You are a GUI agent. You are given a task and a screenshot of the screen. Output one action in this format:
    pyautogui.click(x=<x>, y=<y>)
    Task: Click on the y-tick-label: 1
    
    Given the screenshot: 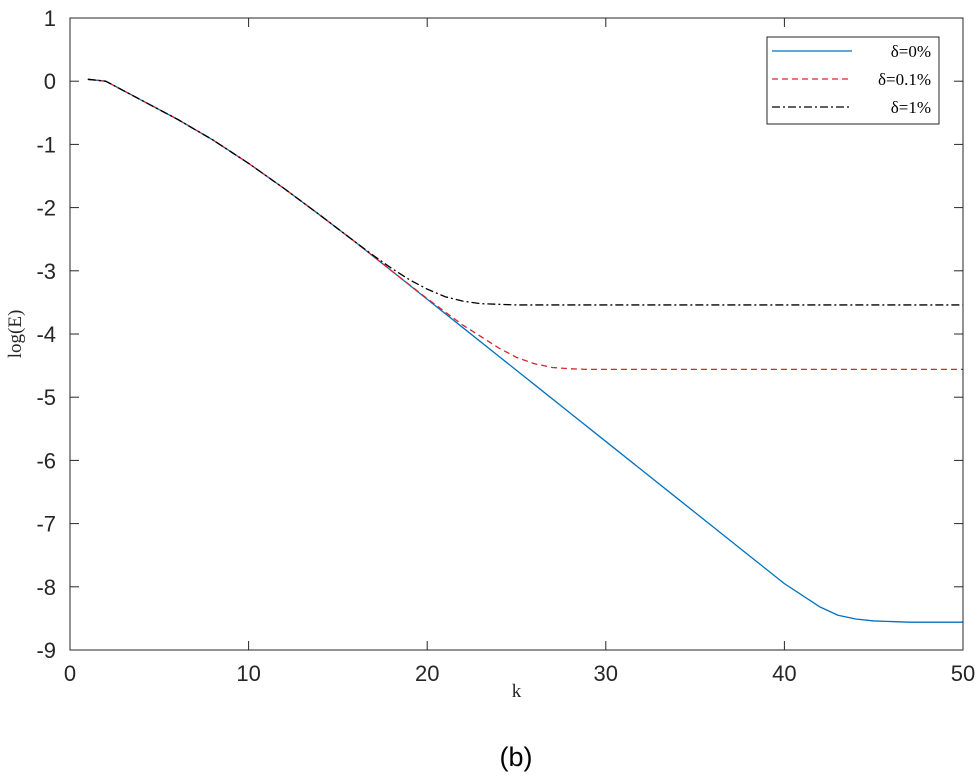 What is the action you would take?
    pyautogui.click(x=50, y=18)
    